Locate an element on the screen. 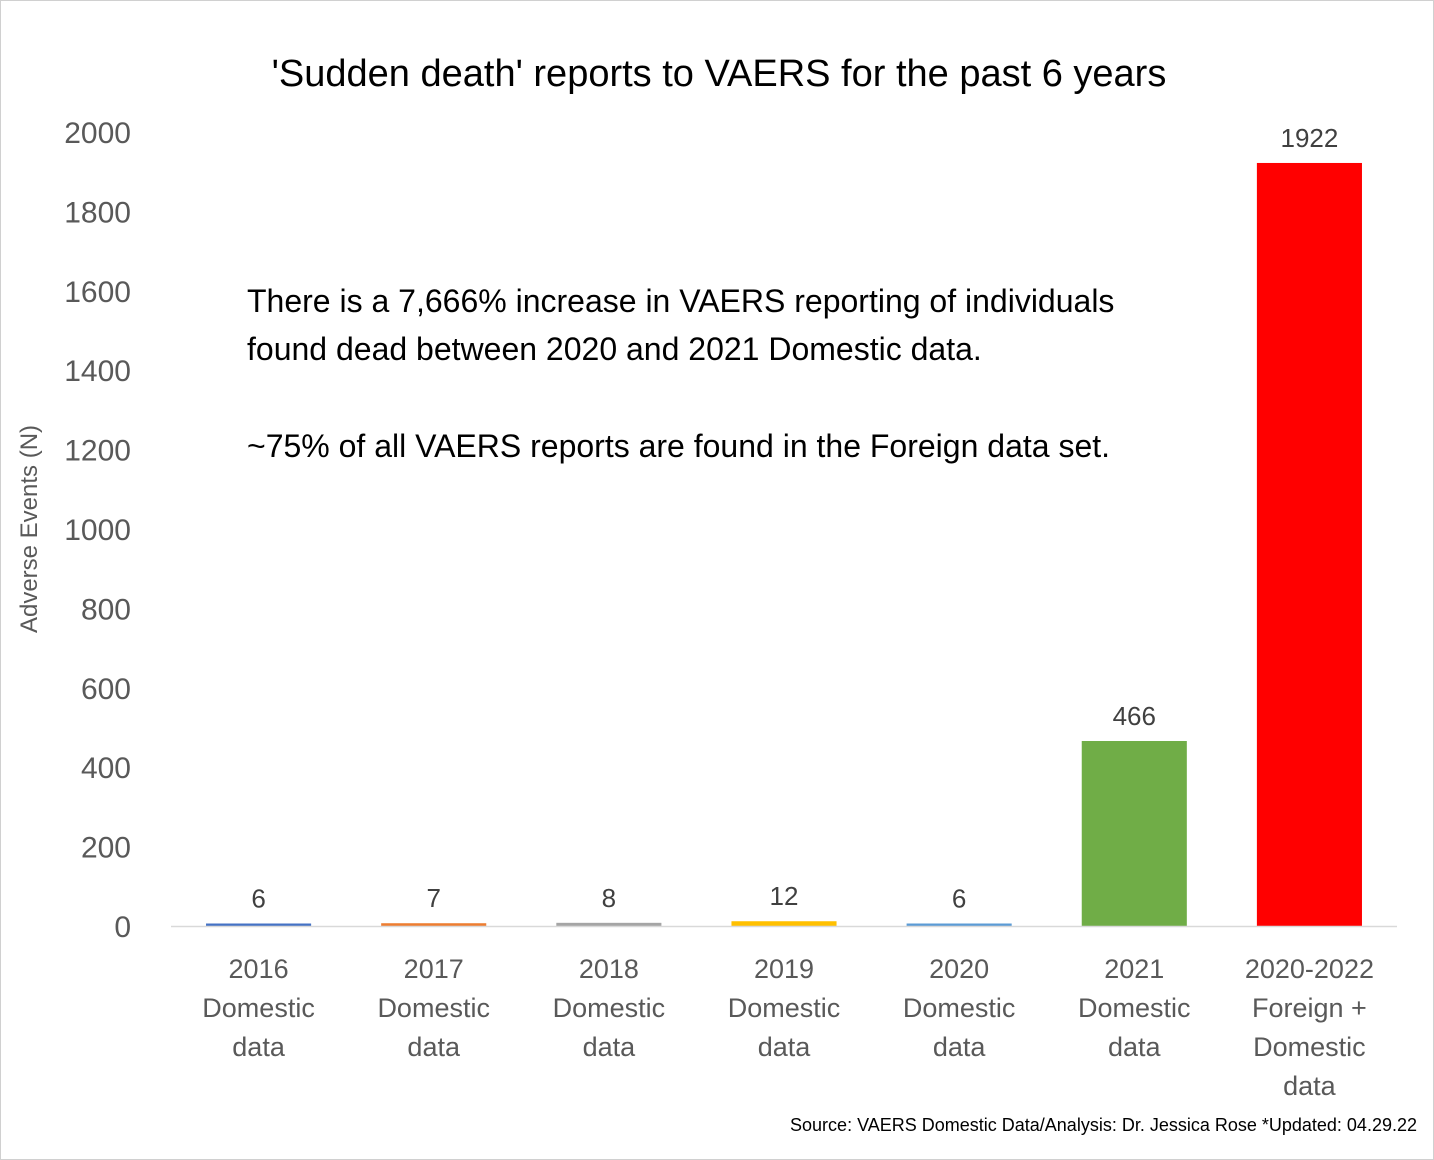 The width and height of the screenshot is (1434, 1160). y-tick-label: 800 is located at coordinates (106, 609).